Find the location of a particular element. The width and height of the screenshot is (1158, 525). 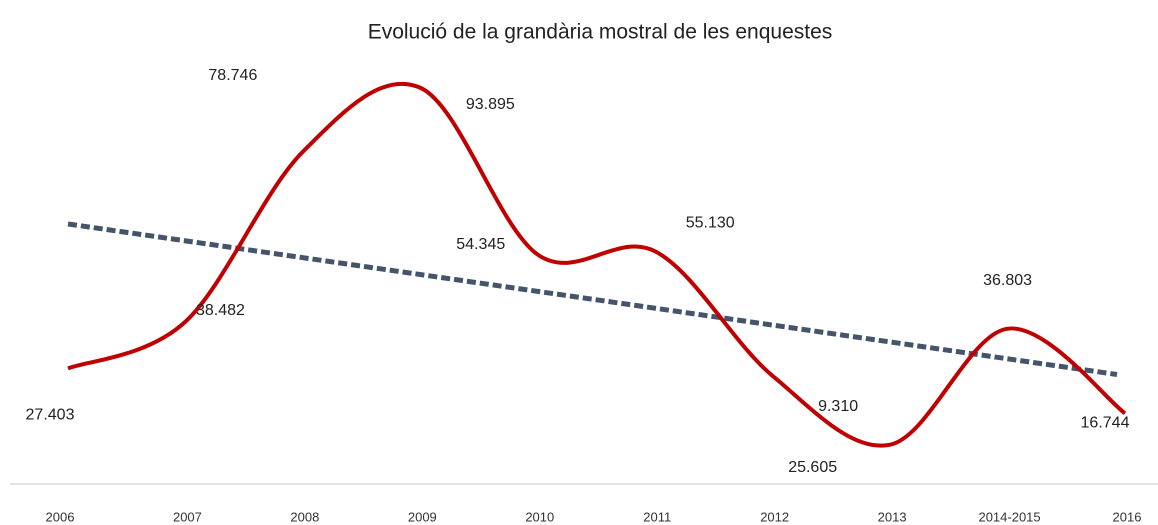

data-label: 9.310 is located at coordinates (838, 406).